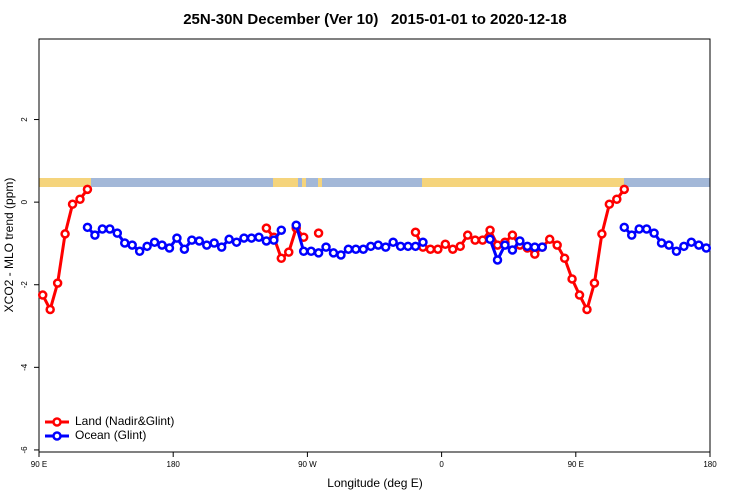  What do you see at coordinates (441, 464) in the screenshot?
I see `x-tick-label: 0` at bounding box center [441, 464].